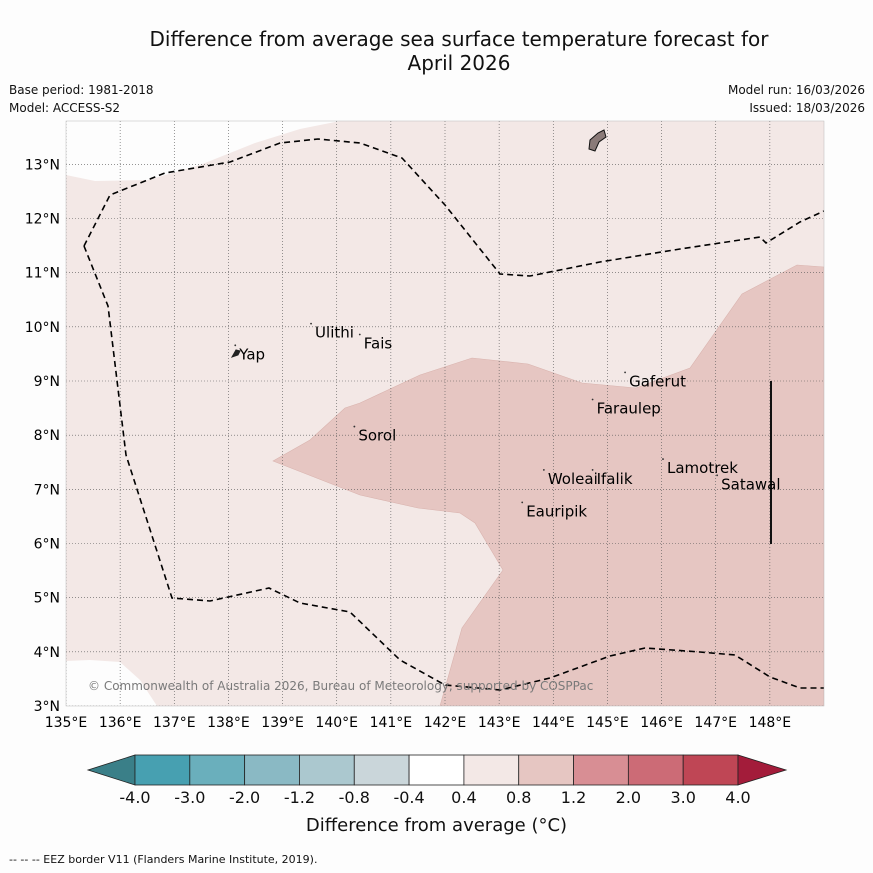  I want to click on colorbar-tick-label: -0.8, so click(354, 797).